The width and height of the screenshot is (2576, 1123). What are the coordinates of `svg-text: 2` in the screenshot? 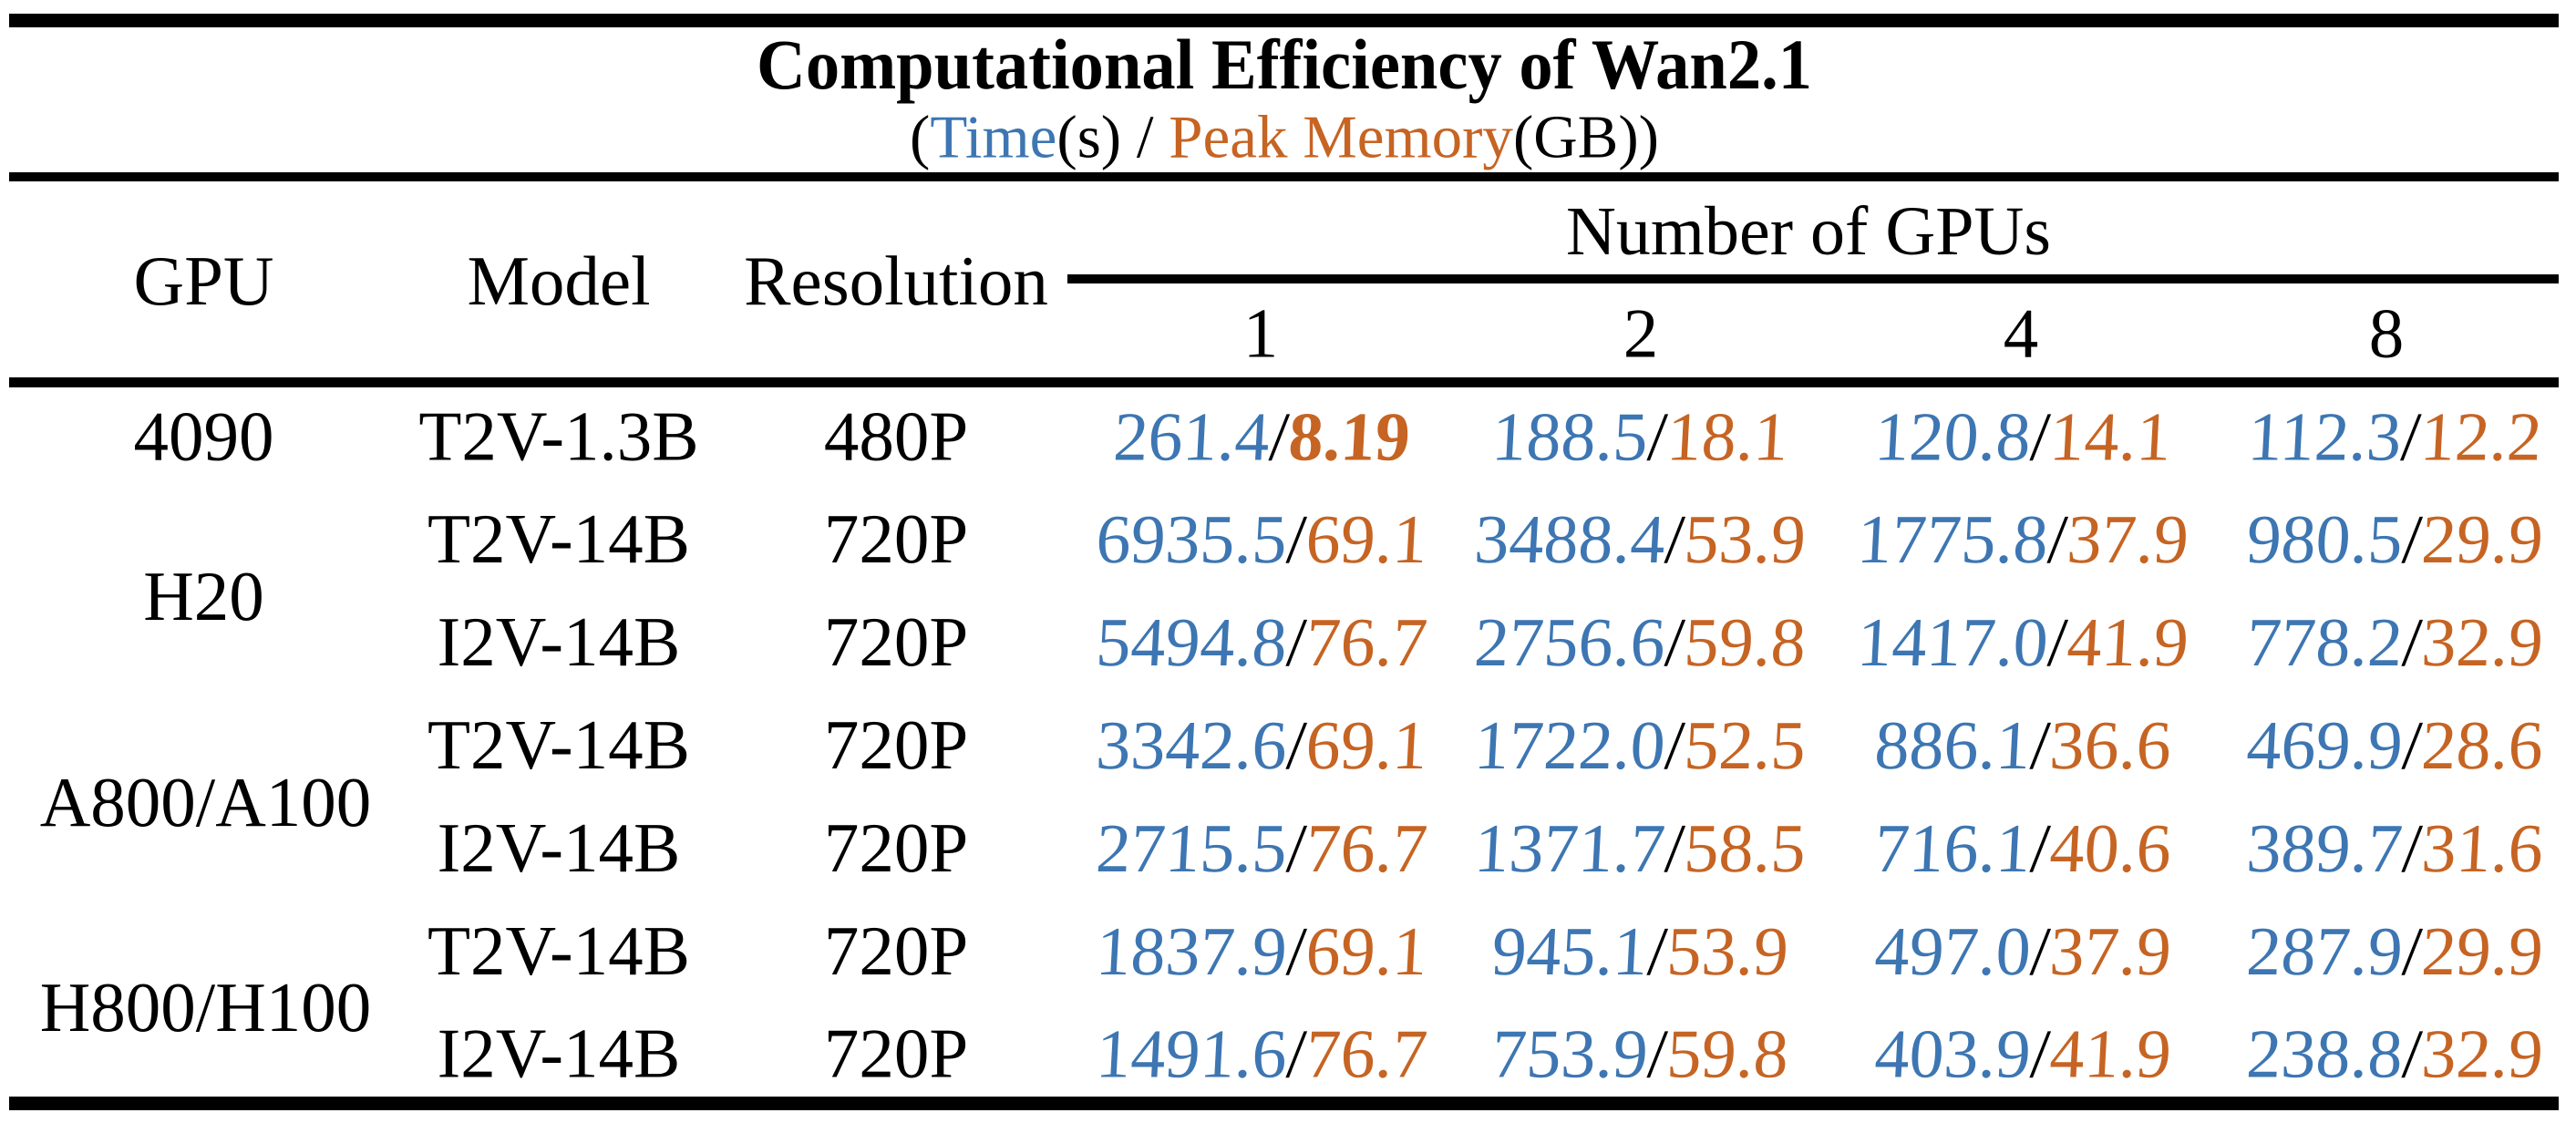 It's located at (1641, 333).